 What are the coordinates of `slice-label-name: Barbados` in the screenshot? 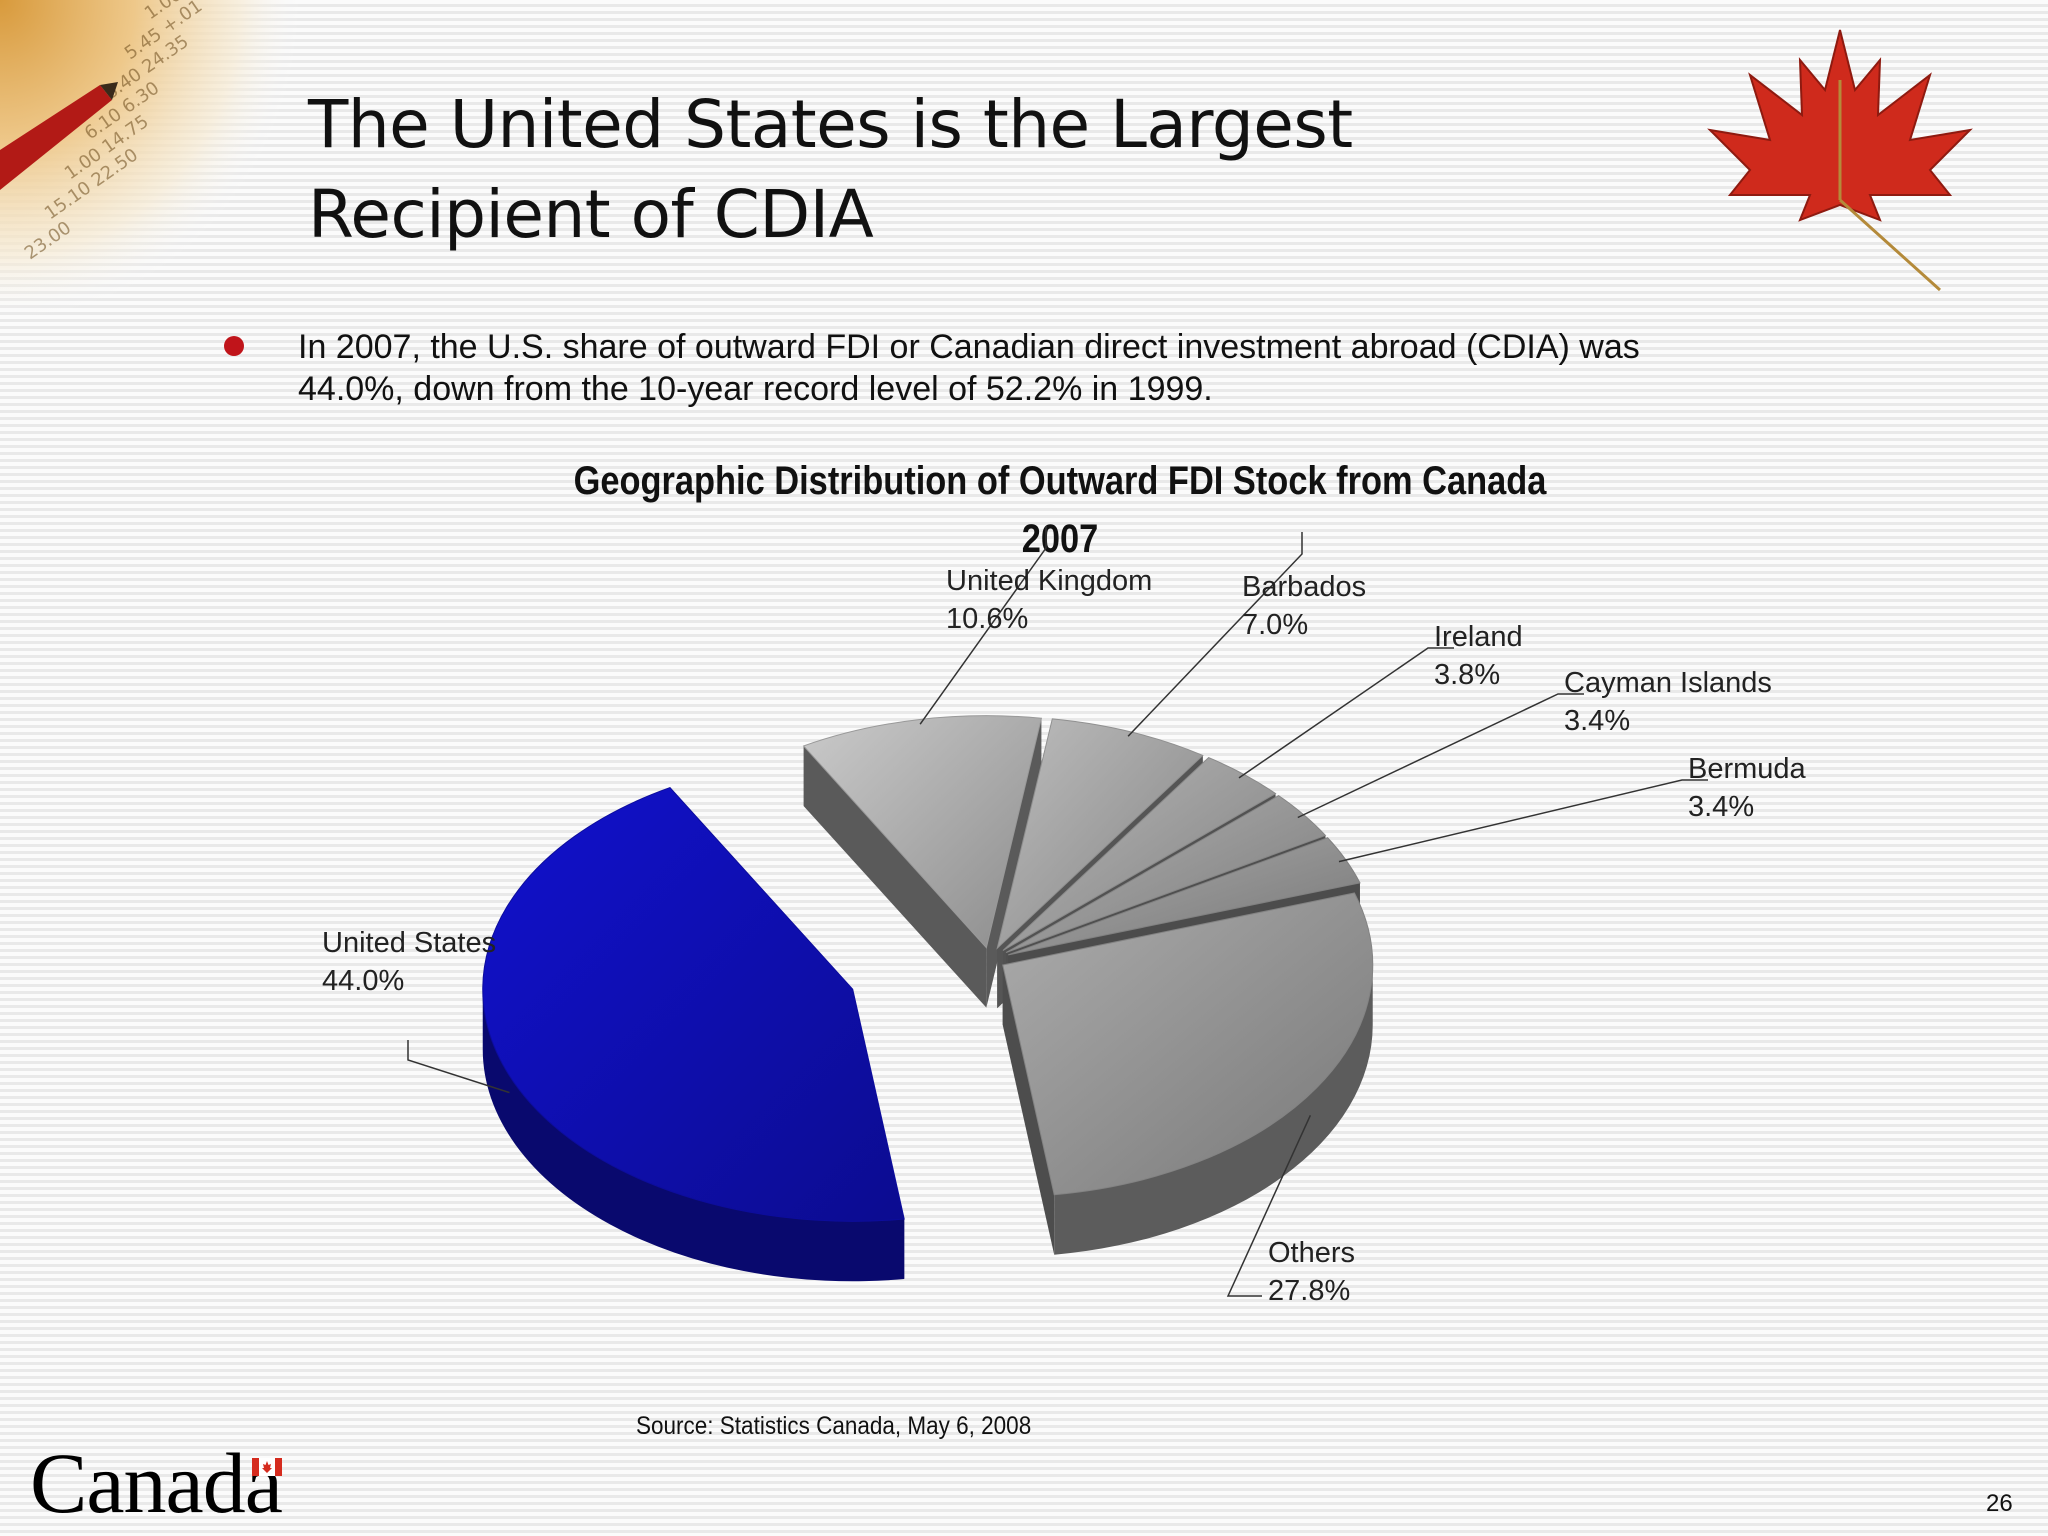 It's located at (1304, 587).